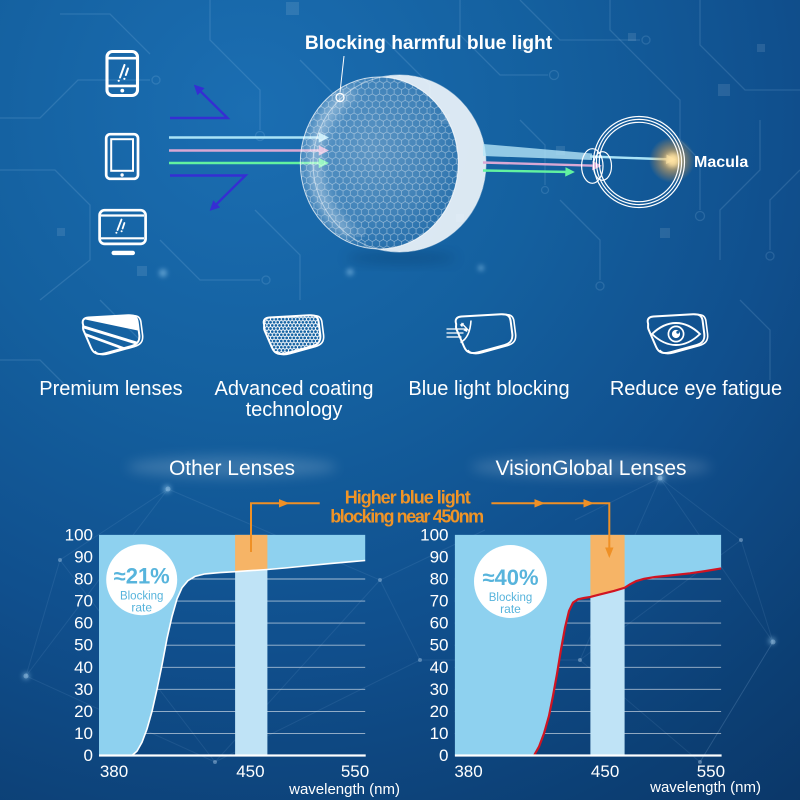  I want to click on svg-text: Higher blue light, so click(408, 497).